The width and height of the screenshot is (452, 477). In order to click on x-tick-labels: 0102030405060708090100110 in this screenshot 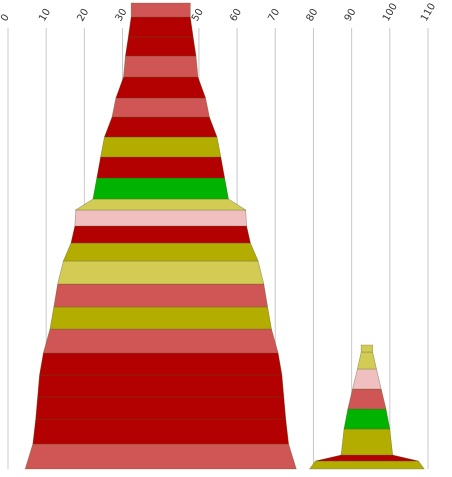, I will do `click(219, 12)`.